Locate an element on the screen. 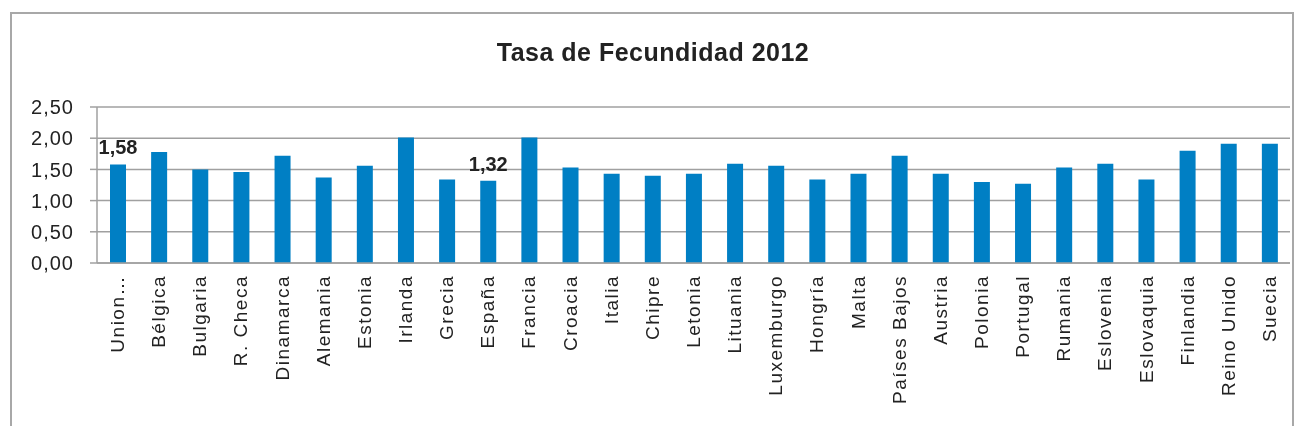 This screenshot has width=1306, height=426. y-tick-label: 1,50 is located at coordinates (52, 169).